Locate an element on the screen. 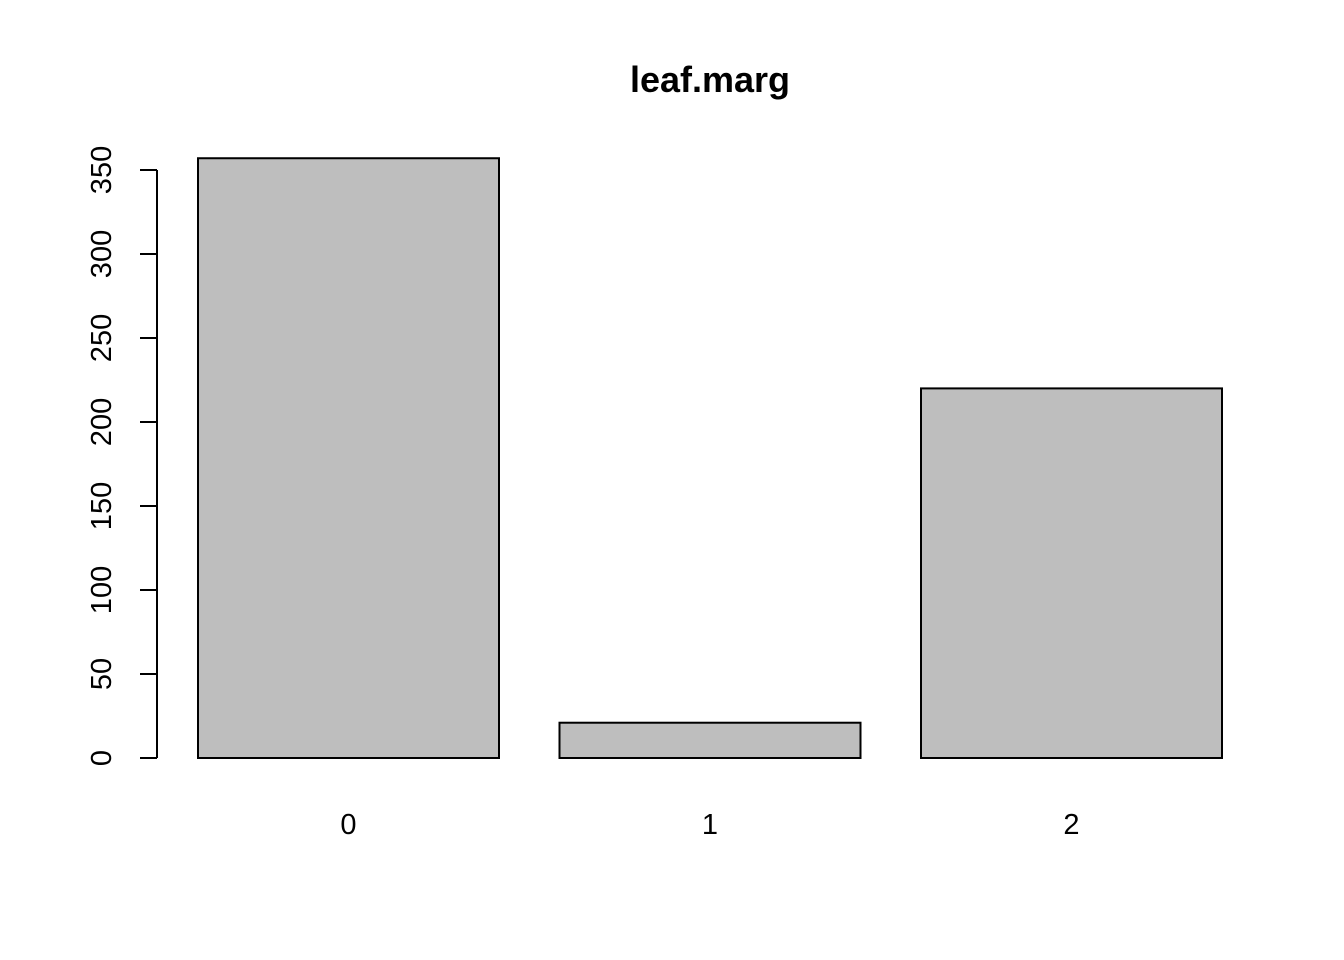 Image resolution: width=1344 pixels, height=960 pixels. y-tick-label: 150 is located at coordinates (102, 506).